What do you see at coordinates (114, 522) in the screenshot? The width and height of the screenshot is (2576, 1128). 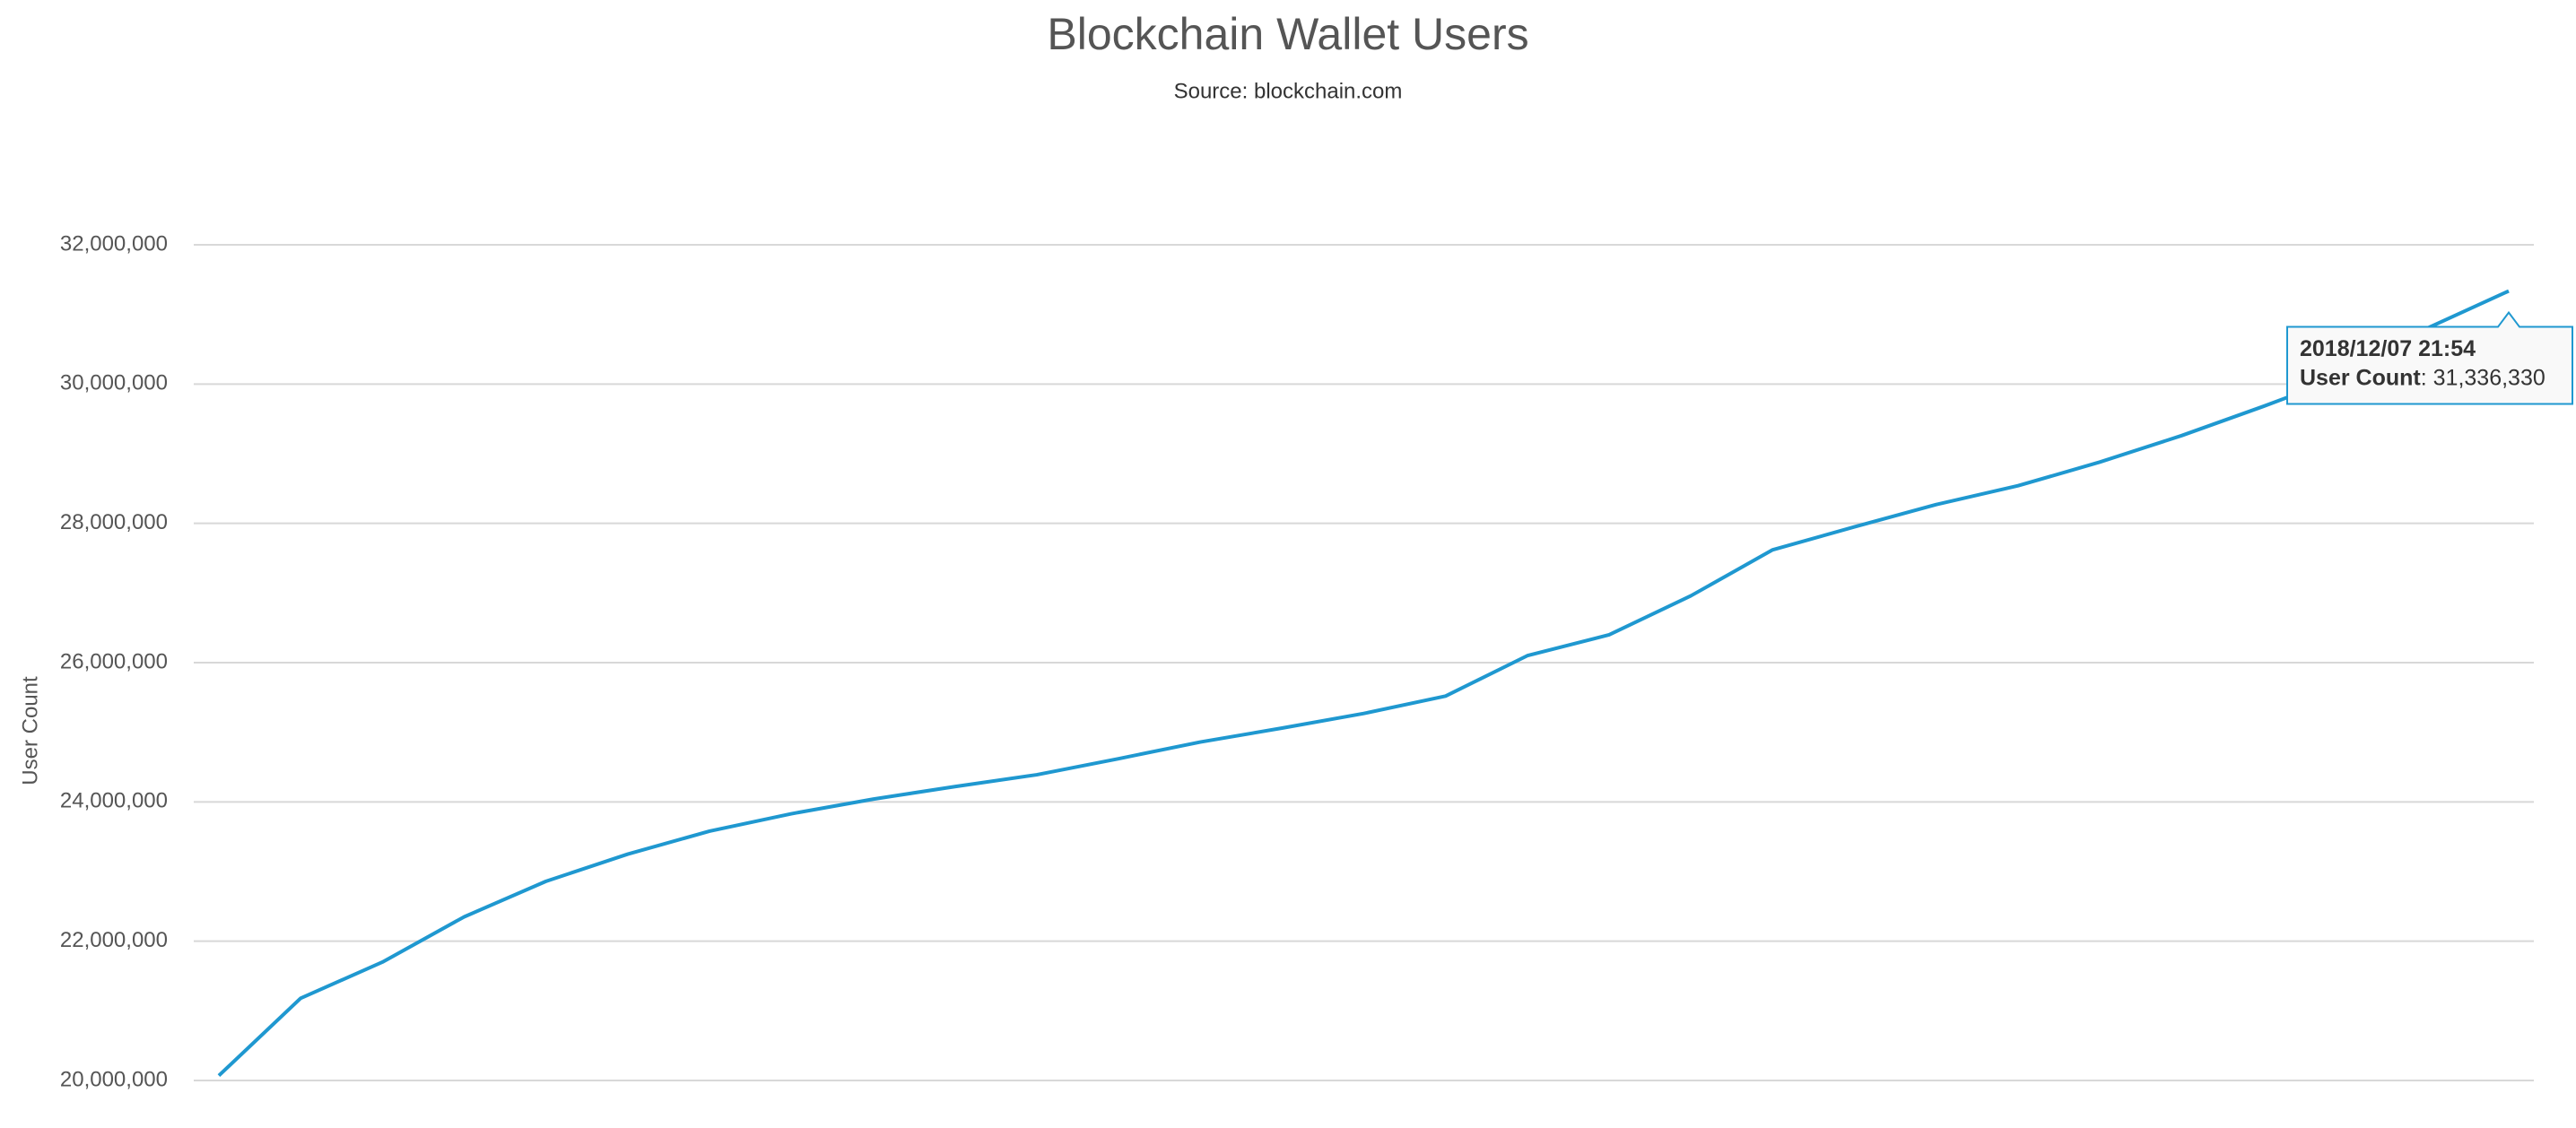 I see `y-tick-label: 28,000,000` at bounding box center [114, 522].